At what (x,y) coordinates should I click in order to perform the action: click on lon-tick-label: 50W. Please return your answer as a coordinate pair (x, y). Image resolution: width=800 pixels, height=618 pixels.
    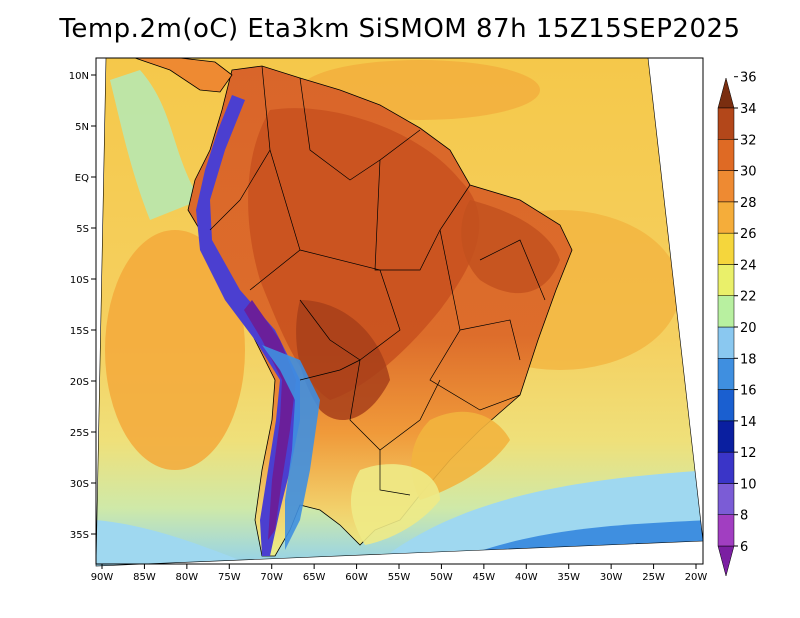
    Looking at the image, I should click on (441, 577).